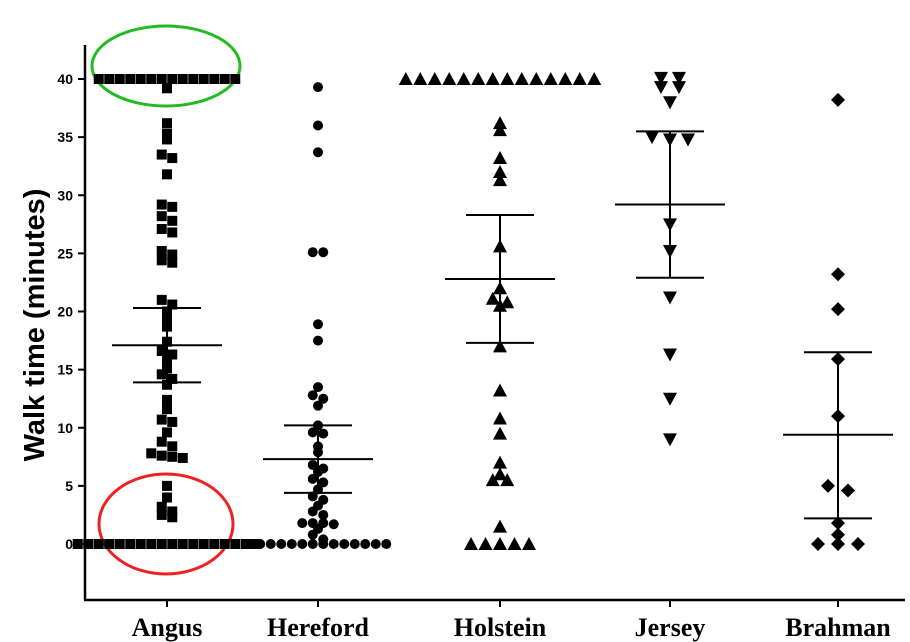 The image size is (910, 642). I want to click on x-tick-label: Hereford, so click(318, 627).